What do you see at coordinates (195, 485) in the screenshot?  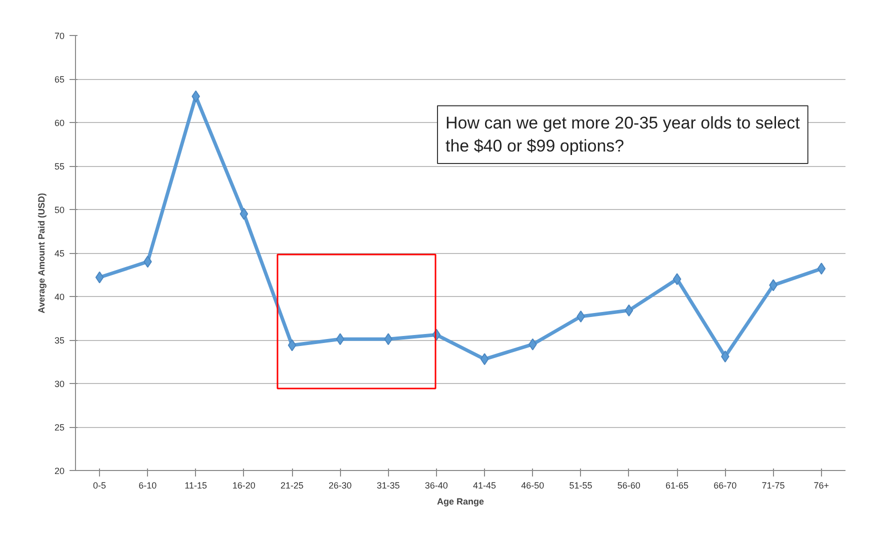 I see `x-tick-label: 11-15` at bounding box center [195, 485].